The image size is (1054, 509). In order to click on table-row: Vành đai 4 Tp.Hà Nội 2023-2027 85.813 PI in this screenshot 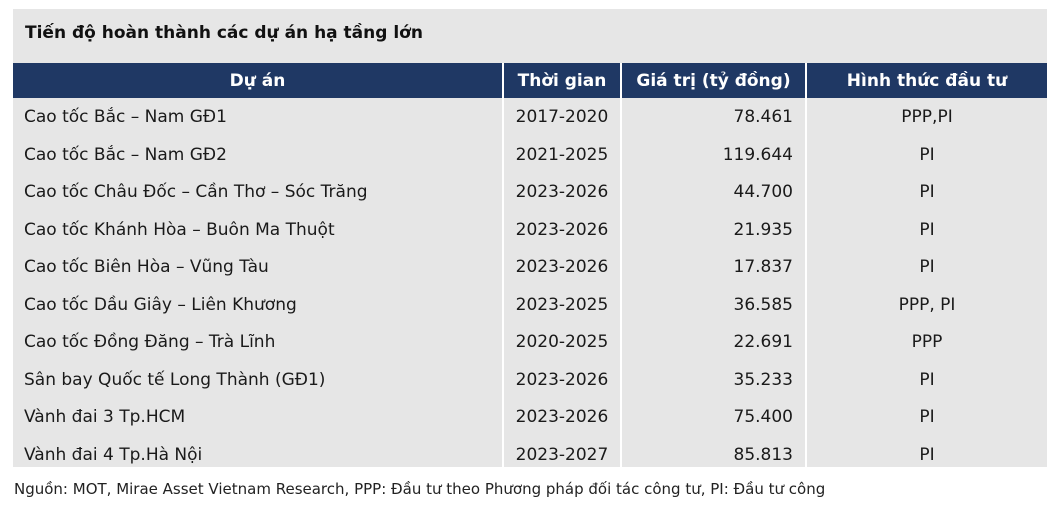, I will do `click(530, 454)`.